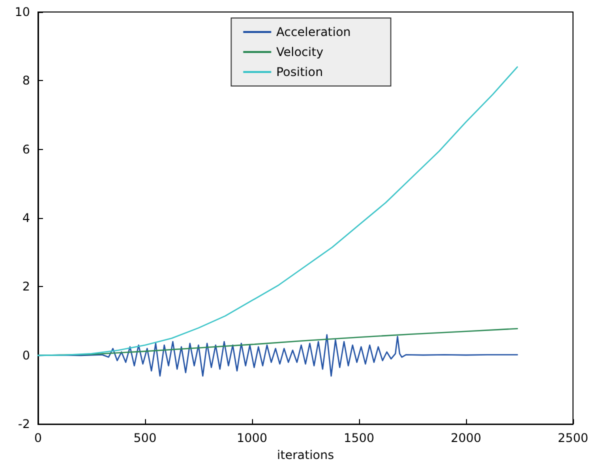 The image size is (594, 466). I want to click on y-tick-label: 6, so click(26, 149).